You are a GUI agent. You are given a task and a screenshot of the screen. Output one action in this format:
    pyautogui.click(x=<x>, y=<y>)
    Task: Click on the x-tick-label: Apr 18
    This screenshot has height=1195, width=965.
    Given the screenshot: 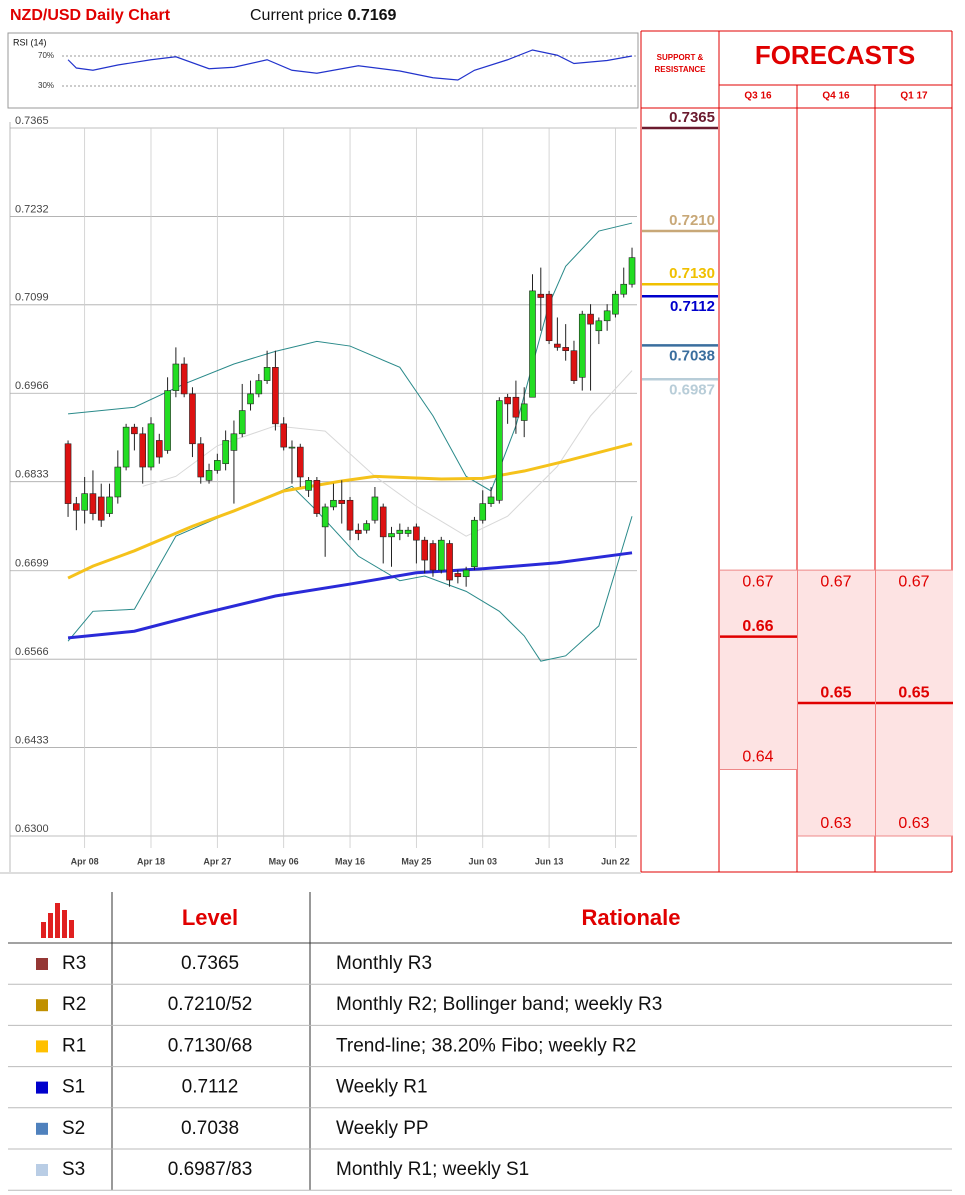 What is the action you would take?
    pyautogui.click(x=151, y=861)
    